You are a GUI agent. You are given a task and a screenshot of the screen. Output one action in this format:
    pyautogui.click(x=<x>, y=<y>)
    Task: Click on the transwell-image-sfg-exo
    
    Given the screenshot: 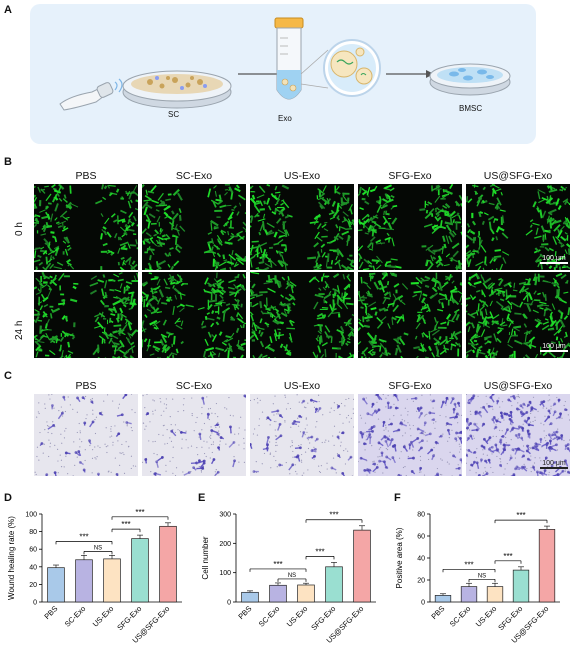 What is the action you would take?
    pyautogui.click(x=410, y=435)
    